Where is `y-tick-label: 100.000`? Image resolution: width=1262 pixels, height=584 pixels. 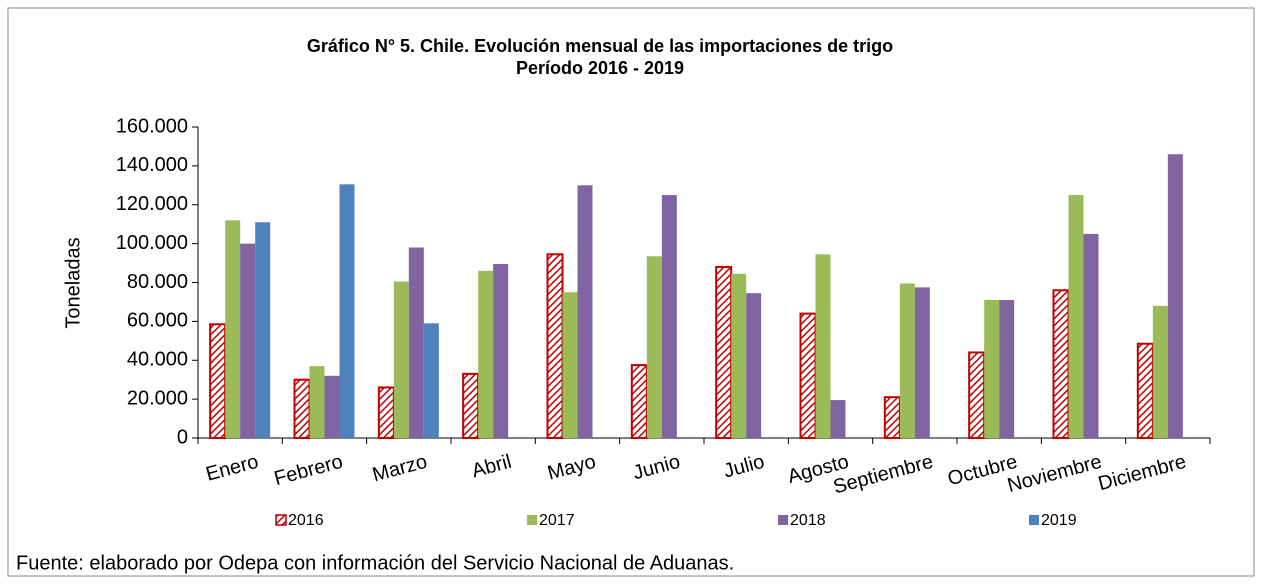 y-tick-label: 100.000 is located at coordinates (152, 243).